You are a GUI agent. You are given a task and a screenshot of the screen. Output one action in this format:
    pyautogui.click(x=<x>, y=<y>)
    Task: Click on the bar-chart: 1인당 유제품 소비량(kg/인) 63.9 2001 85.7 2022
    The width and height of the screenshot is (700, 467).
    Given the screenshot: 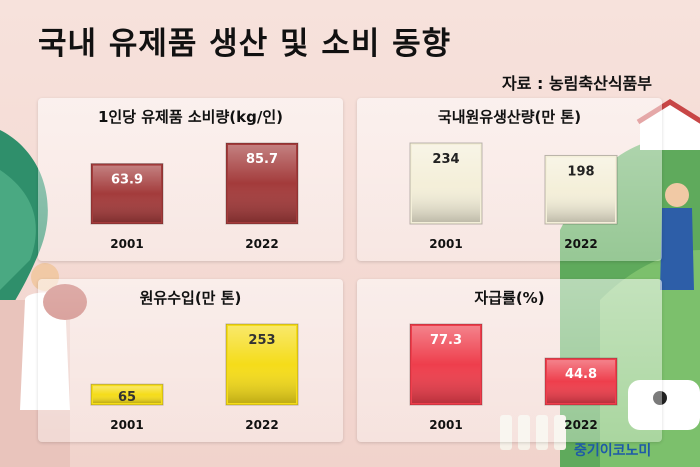 What is the action you would take?
    pyautogui.click(x=194, y=179)
    